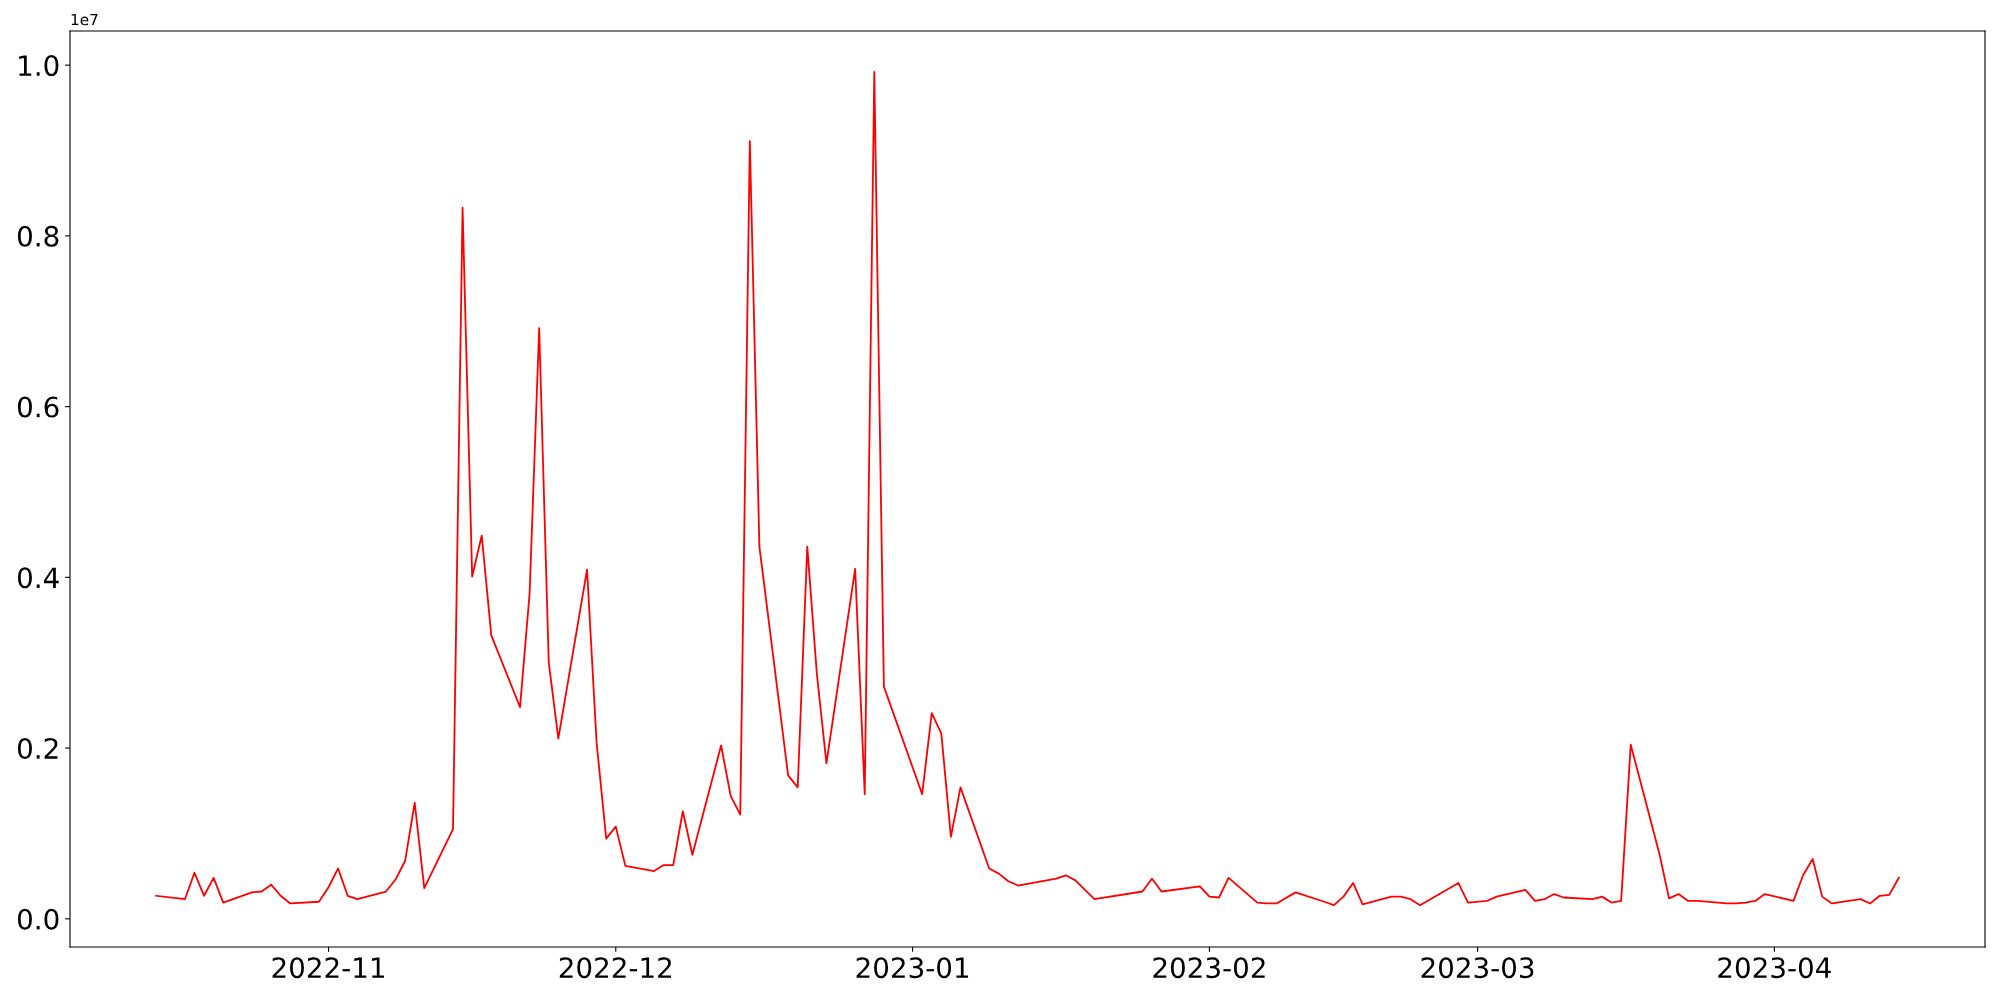  What do you see at coordinates (615, 968) in the screenshot?
I see `x-tick-label: 2022-12` at bounding box center [615, 968].